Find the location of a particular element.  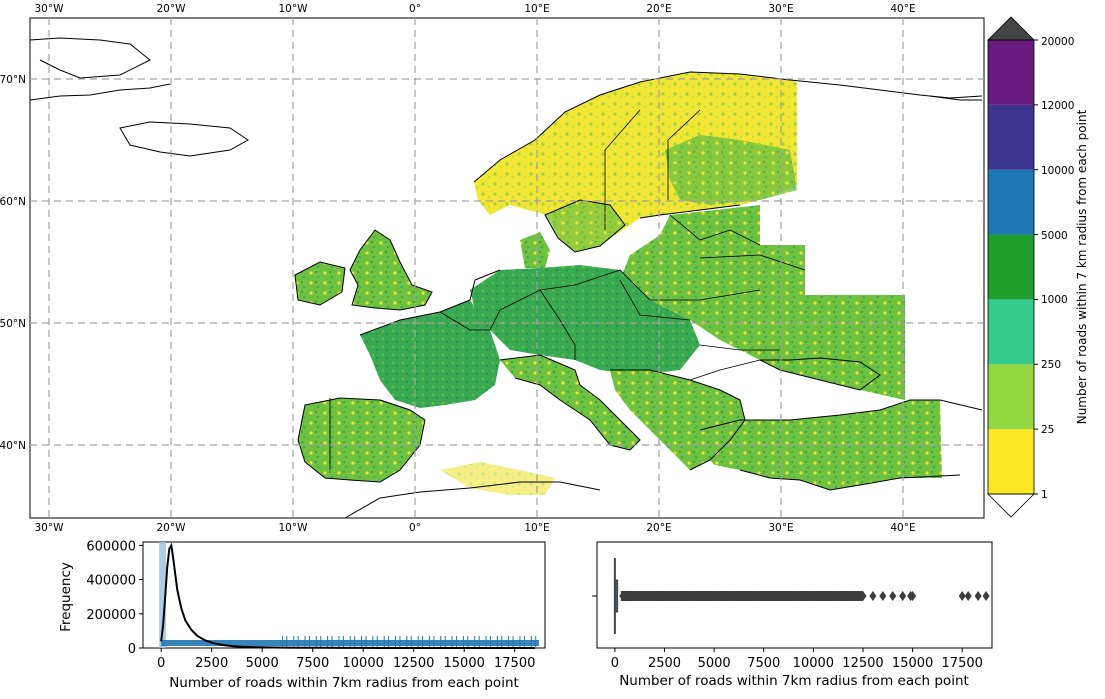

histogram-y-label: Frequency is located at coordinates (66, 597).